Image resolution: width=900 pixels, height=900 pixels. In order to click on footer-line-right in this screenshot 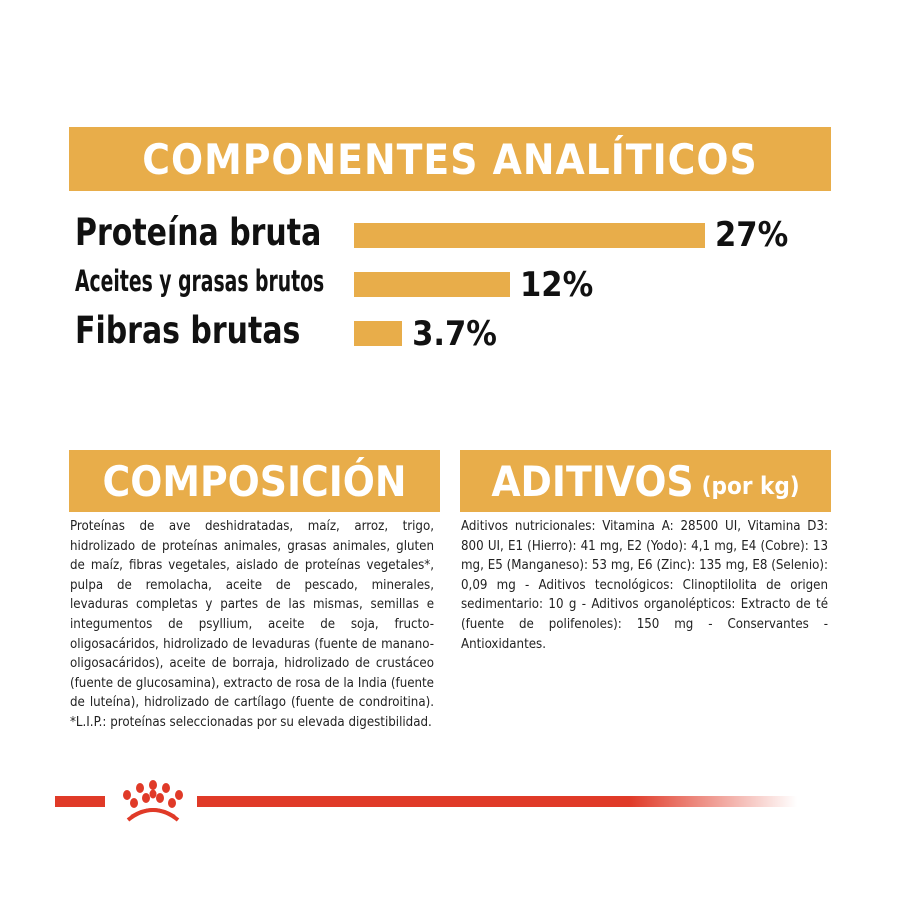, I will do `click(497, 801)`.